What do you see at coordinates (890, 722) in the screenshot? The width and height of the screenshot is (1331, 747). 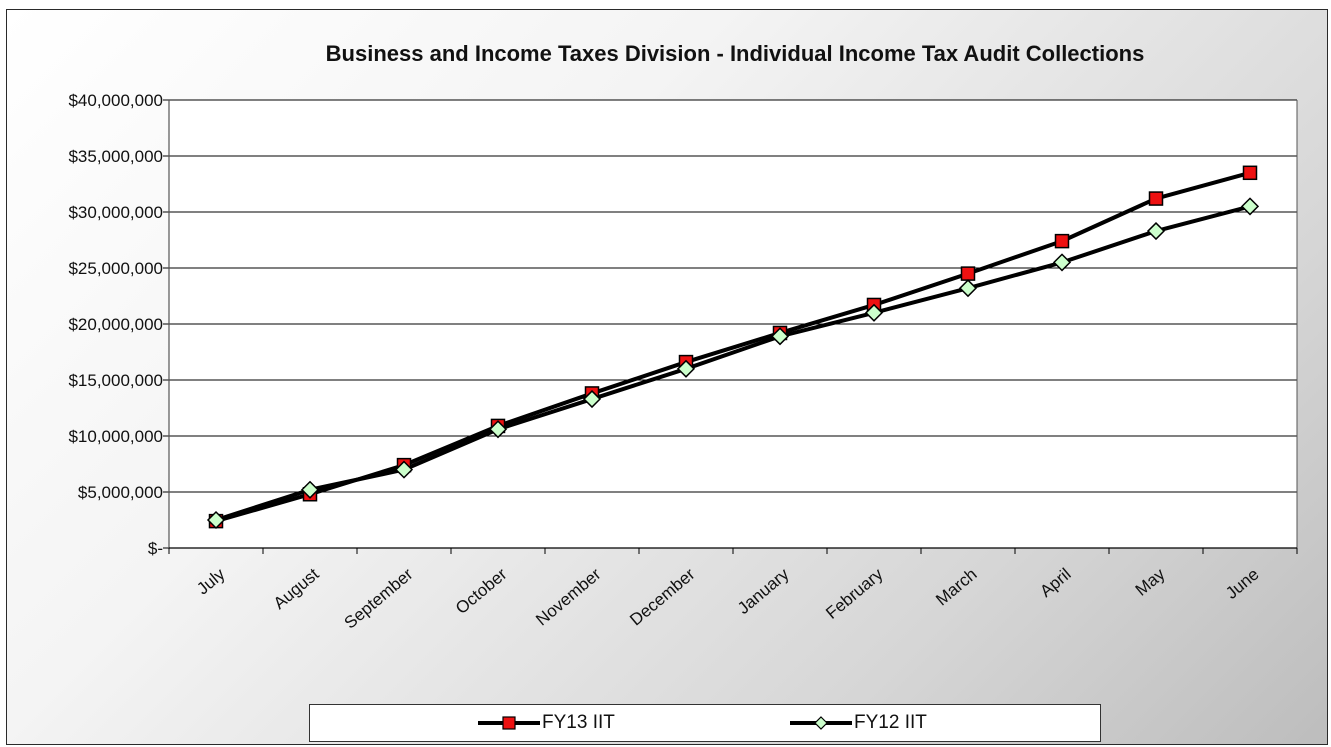 I see `legend-label-fy12: FY12 IIT` at bounding box center [890, 722].